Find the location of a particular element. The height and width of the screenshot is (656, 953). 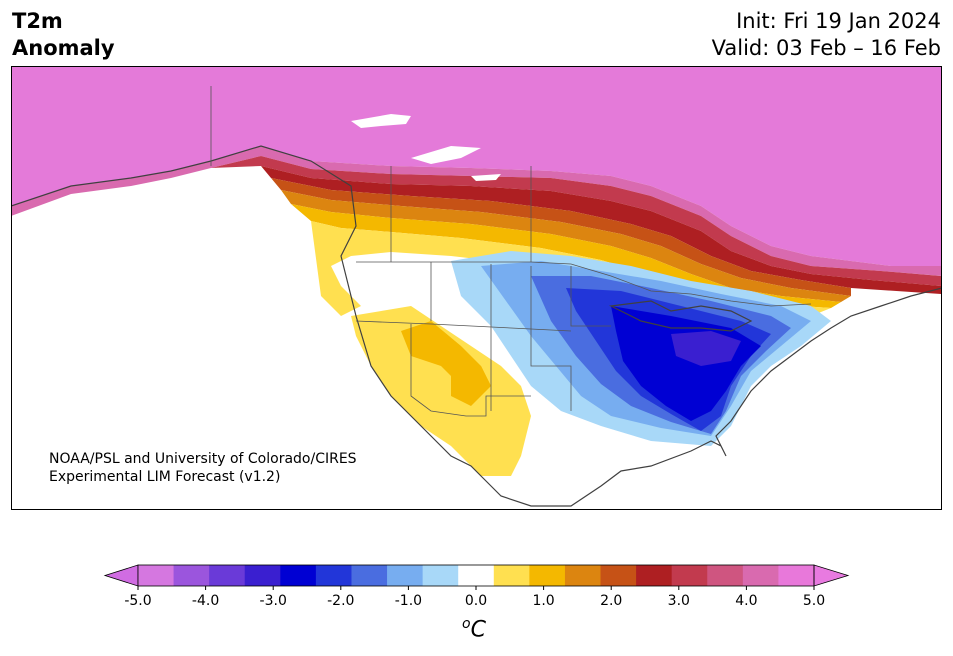

colorbar-ticks: -5.0 -4.0 -3.0 -2.0 -1.0 0.0 1.0 2.0 3.0 4.0 5.0 is located at coordinates (474, 597).